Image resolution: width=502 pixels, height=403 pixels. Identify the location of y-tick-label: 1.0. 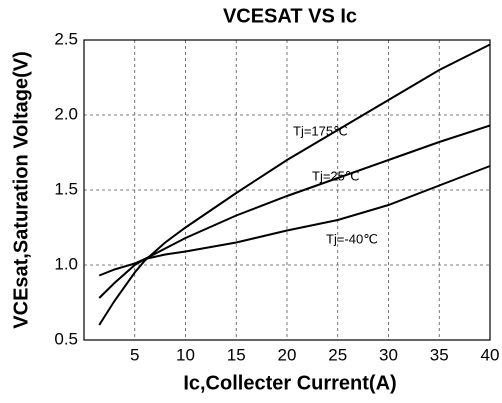
(66, 263).